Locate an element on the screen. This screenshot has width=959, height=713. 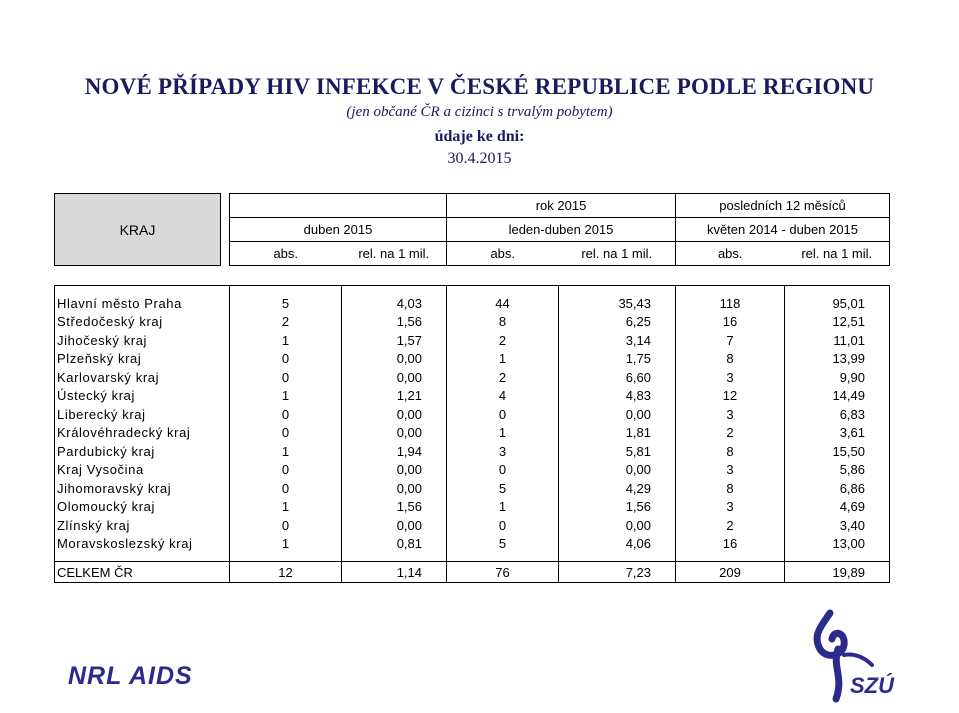
table-row: Jihočeský kraj 1 1,57 2 3,14 7 11,01 is located at coordinates (472, 340).